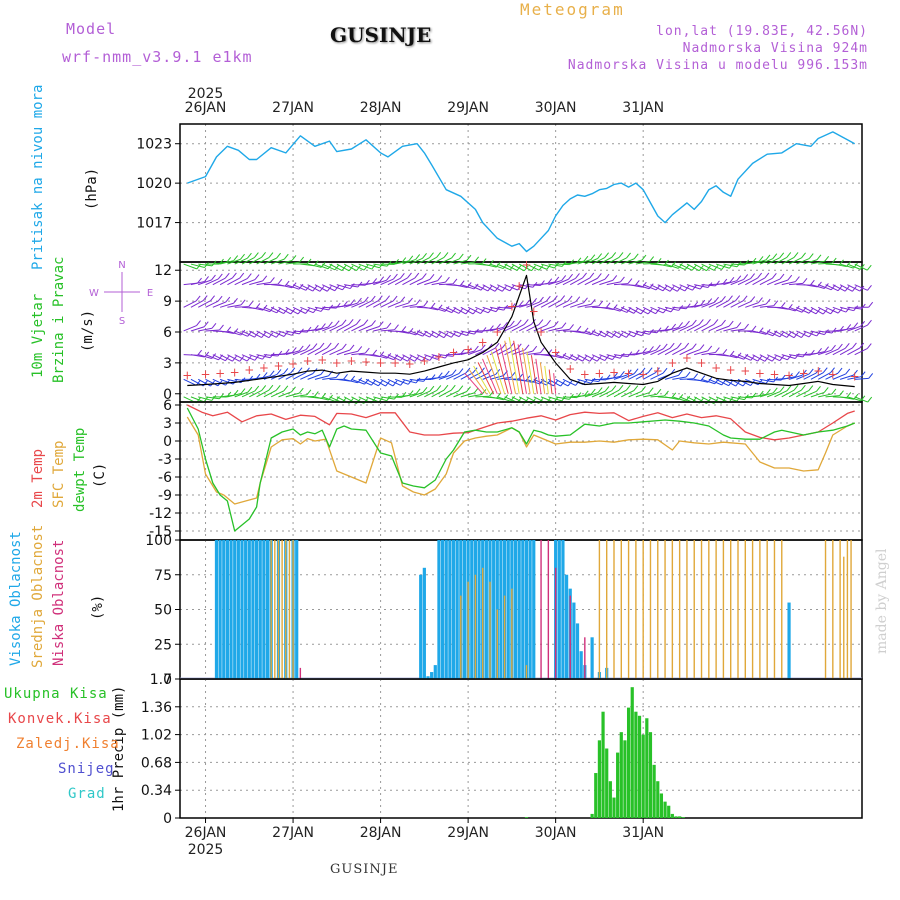 The height and width of the screenshot is (900, 900). What do you see at coordinates (468, 108) in the screenshot?
I see `top-day-label: 29JAN` at bounding box center [468, 108].